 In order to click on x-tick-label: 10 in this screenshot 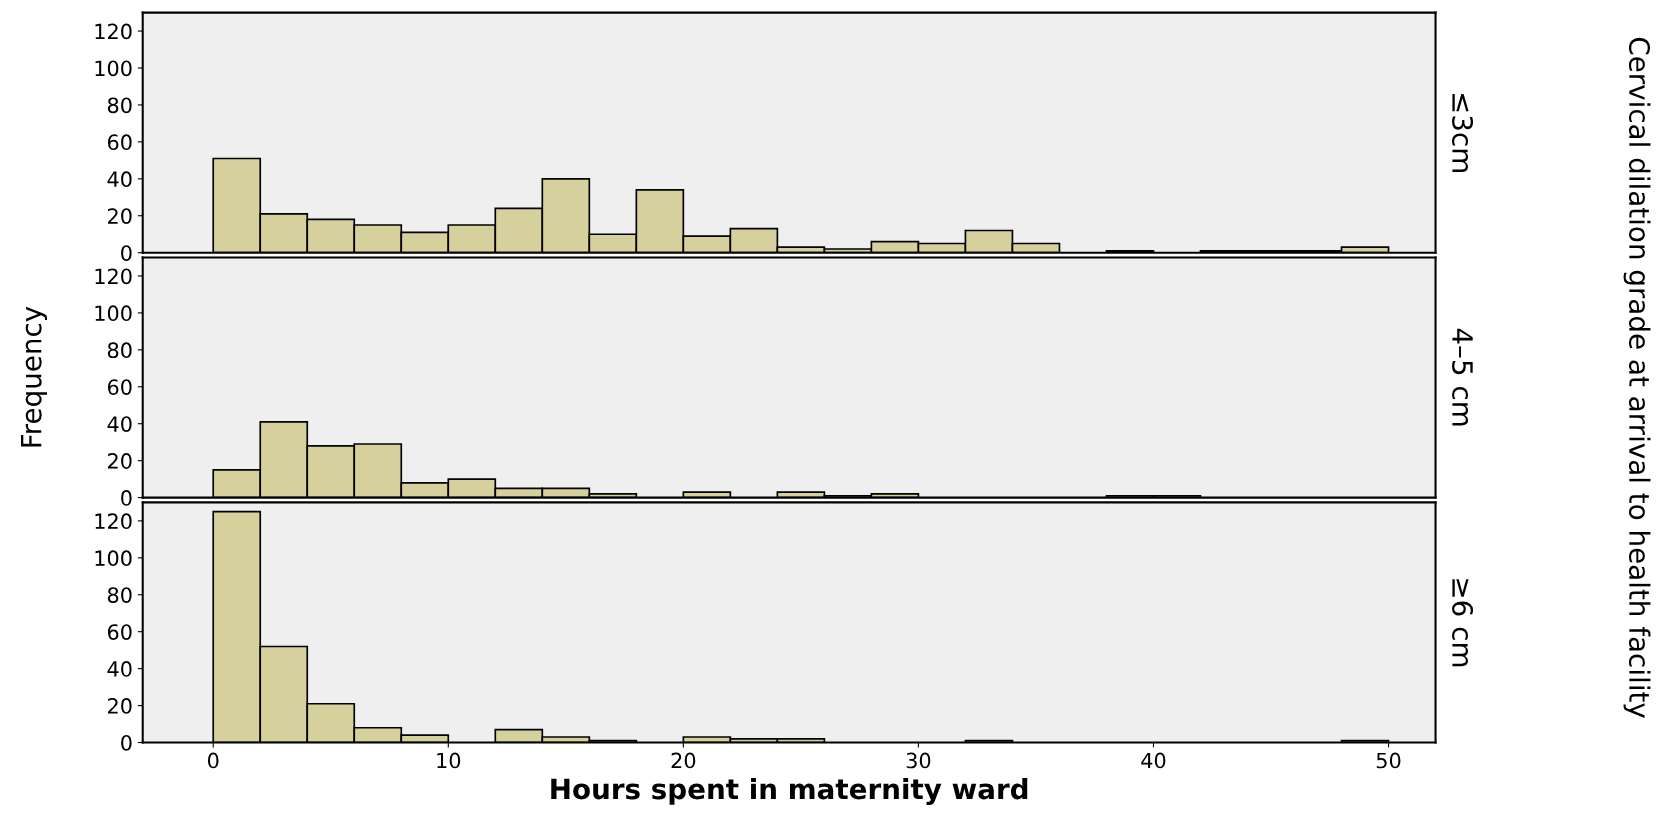, I will do `click(449, 760)`.